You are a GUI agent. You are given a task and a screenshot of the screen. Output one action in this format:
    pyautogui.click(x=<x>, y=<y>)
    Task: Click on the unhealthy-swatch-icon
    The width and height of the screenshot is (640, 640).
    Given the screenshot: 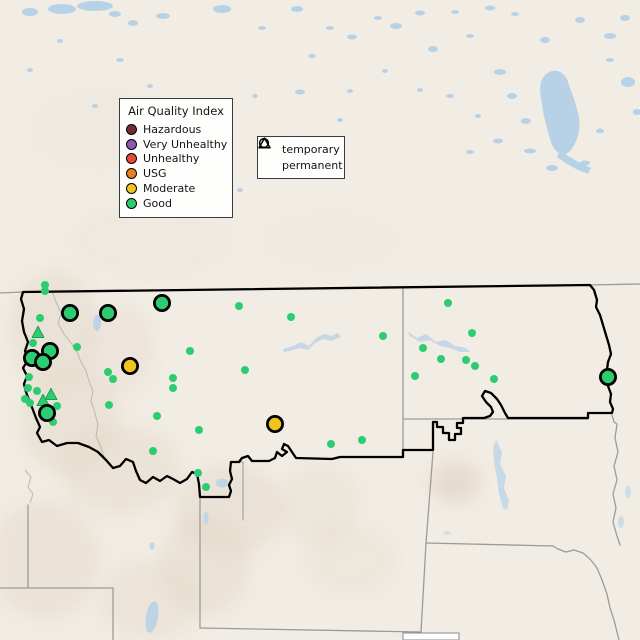 What is the action you would take?
    pyautogui.click(x=131, y=159)
    